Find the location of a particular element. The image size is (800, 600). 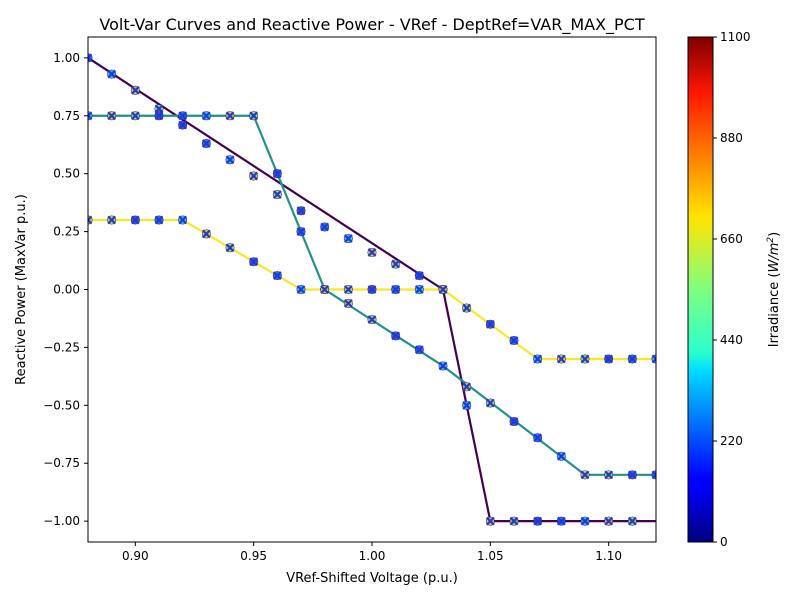

colorbar-tick-label: 880 is located at coordinates (731, 138).